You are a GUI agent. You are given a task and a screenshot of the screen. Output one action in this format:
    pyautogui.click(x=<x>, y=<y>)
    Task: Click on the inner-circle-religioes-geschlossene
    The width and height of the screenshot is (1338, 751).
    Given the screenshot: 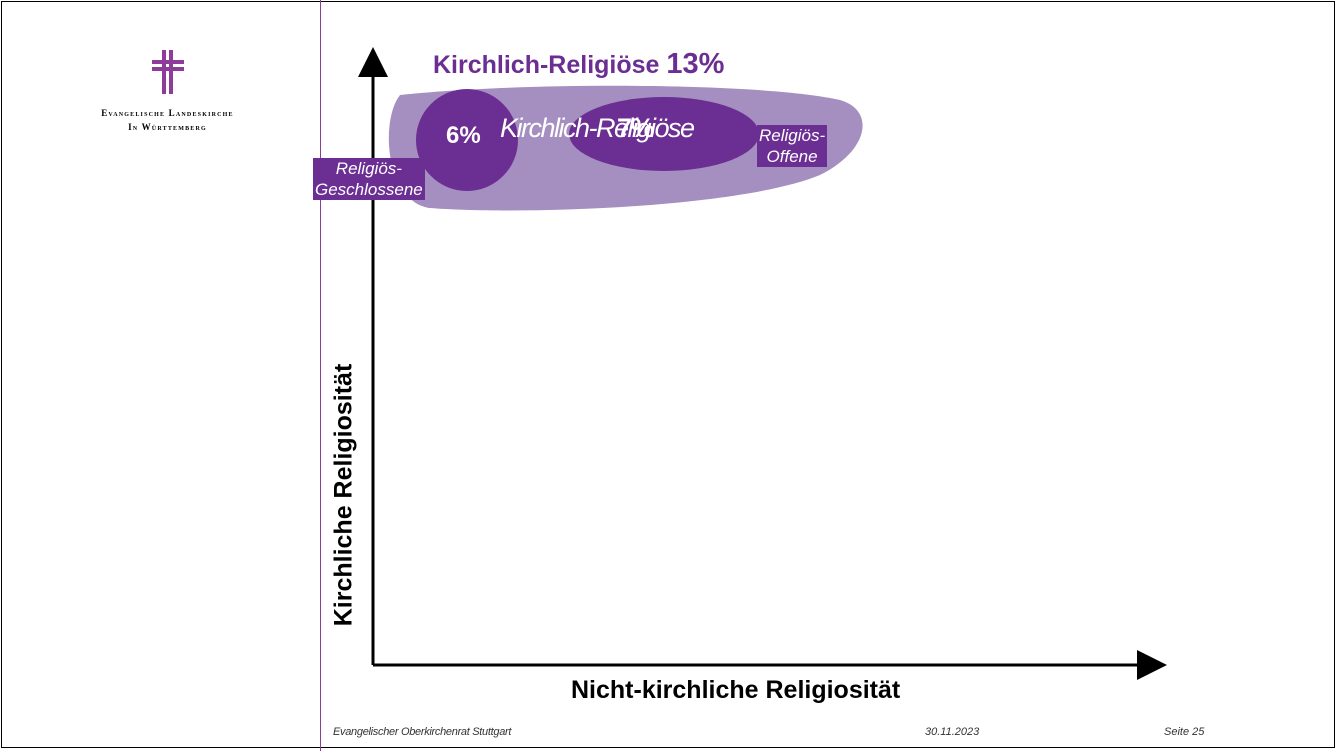 What is the action you would take?
    pyautogui.click(x=467, y=140)
    